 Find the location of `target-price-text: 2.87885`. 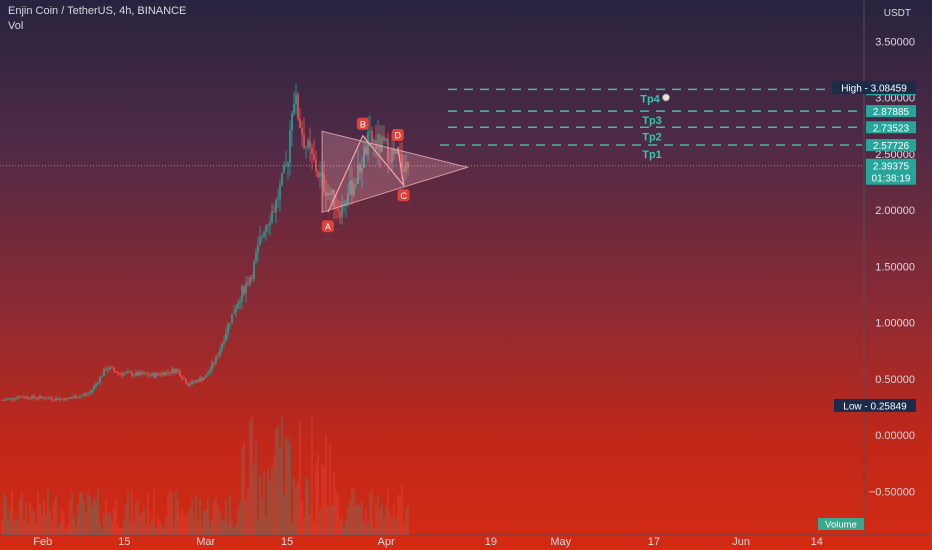

target-price-text: 2.87885 is located at coordinates (891, 112).